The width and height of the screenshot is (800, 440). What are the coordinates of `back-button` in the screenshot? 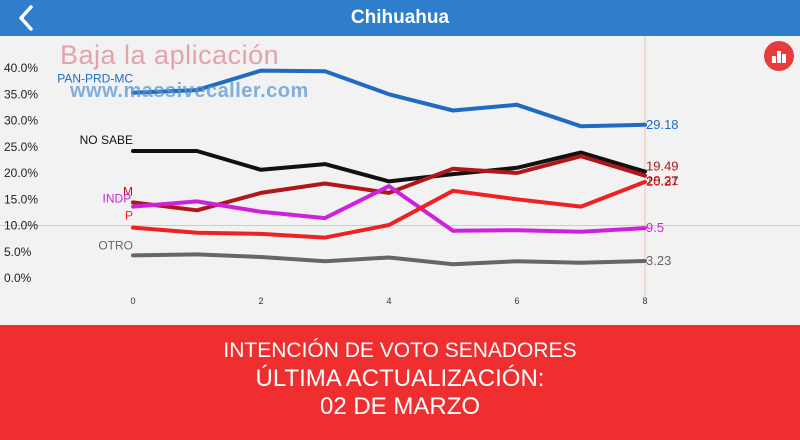 It's located at (26, 18).